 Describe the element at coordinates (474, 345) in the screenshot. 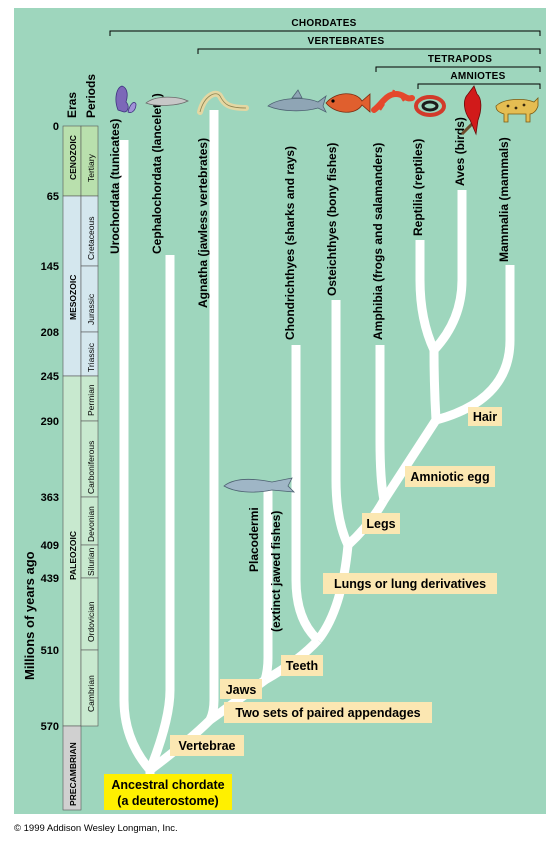

I see `branch-mammalia` at that location.